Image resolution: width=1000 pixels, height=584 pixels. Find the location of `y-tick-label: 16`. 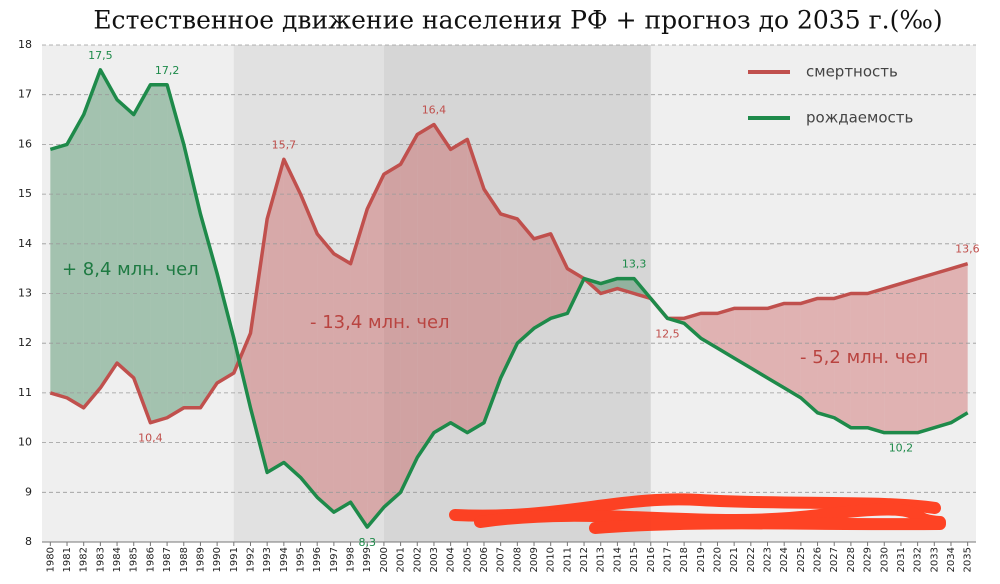

y-tick-label: 16 is located at coordinates (25, 143).